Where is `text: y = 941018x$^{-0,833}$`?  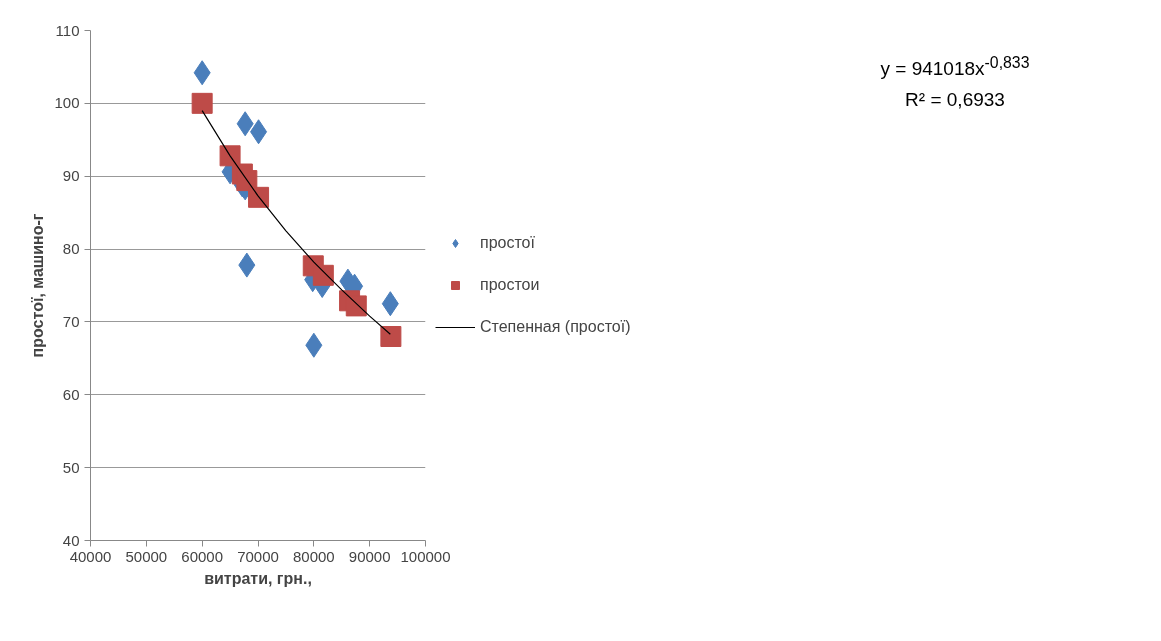
text: y = 941018x$^{-0,833}$ is located at coordinates (955, 67).